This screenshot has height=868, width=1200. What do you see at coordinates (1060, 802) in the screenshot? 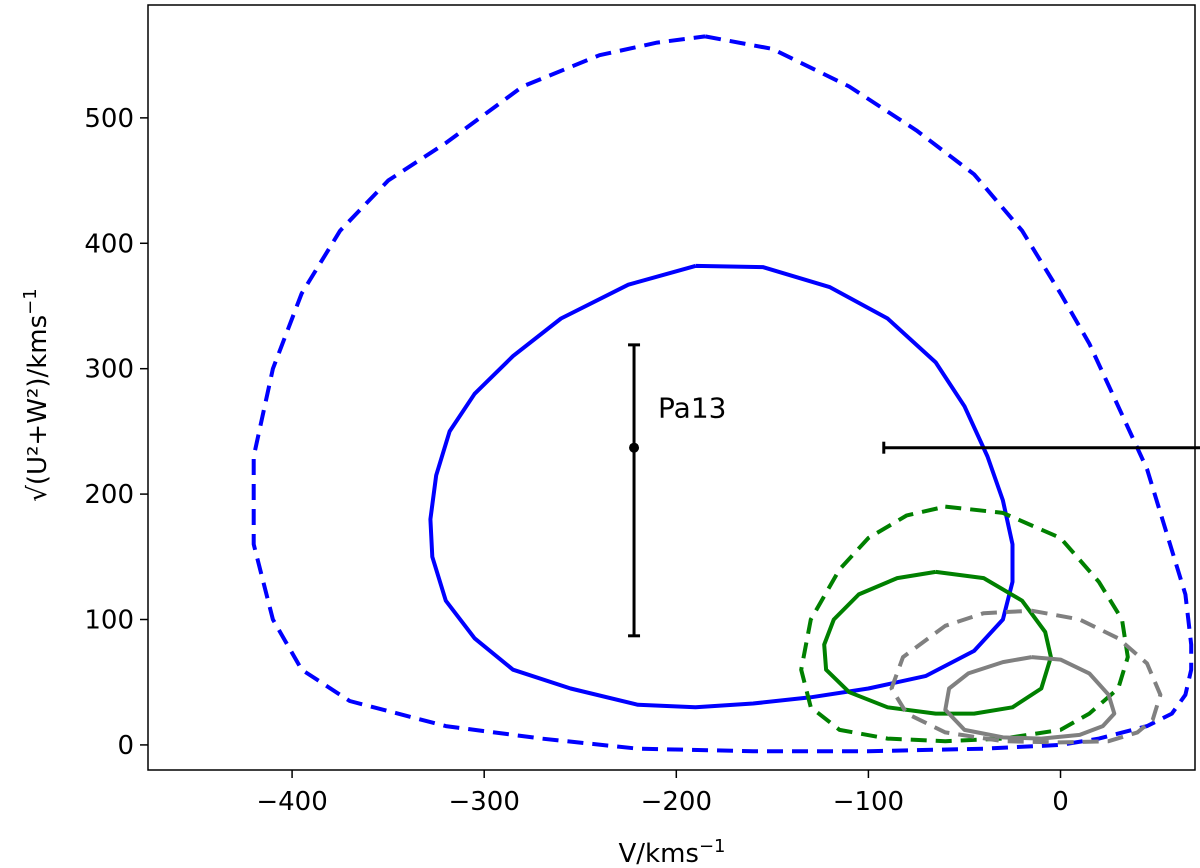
I see `x-tick-label: 0` at bounding box center [1060, 802].